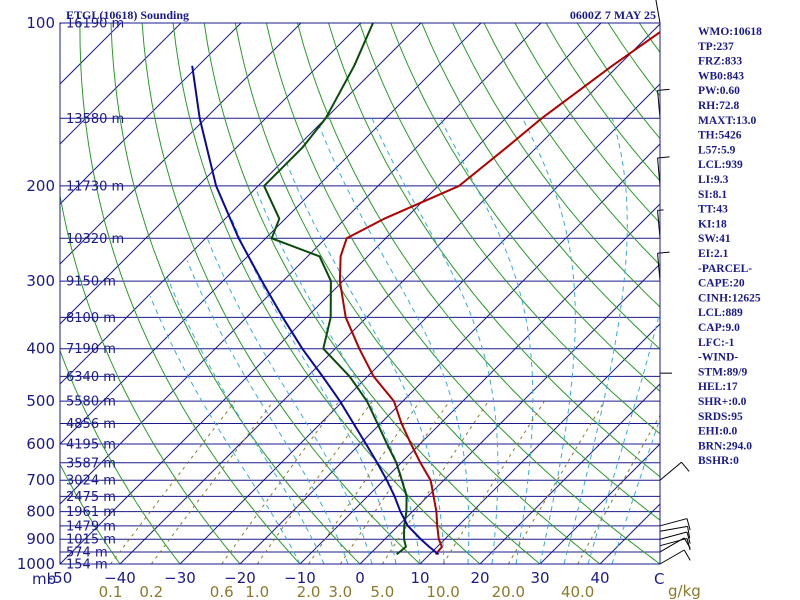  Describe the element at coordinates (91, 424) in the screenshot. I see `height-label: 4856 m` at that location.